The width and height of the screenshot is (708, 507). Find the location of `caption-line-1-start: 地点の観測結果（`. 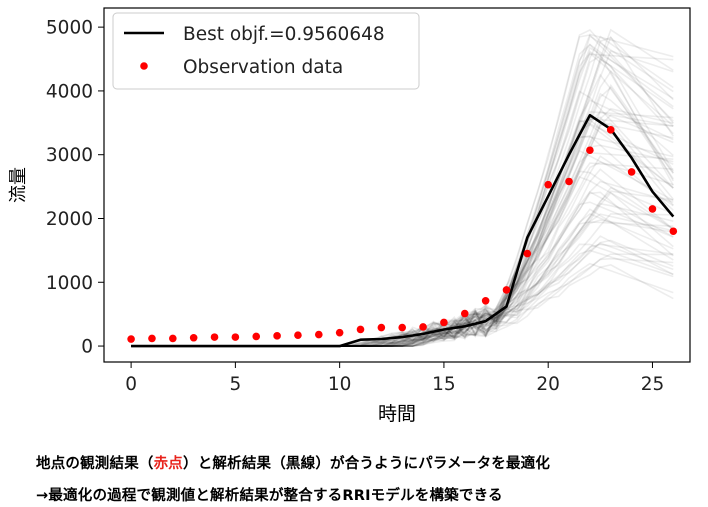

caption-line-1-start: 地点の観測結果（ is located at coordinates (95, 464).